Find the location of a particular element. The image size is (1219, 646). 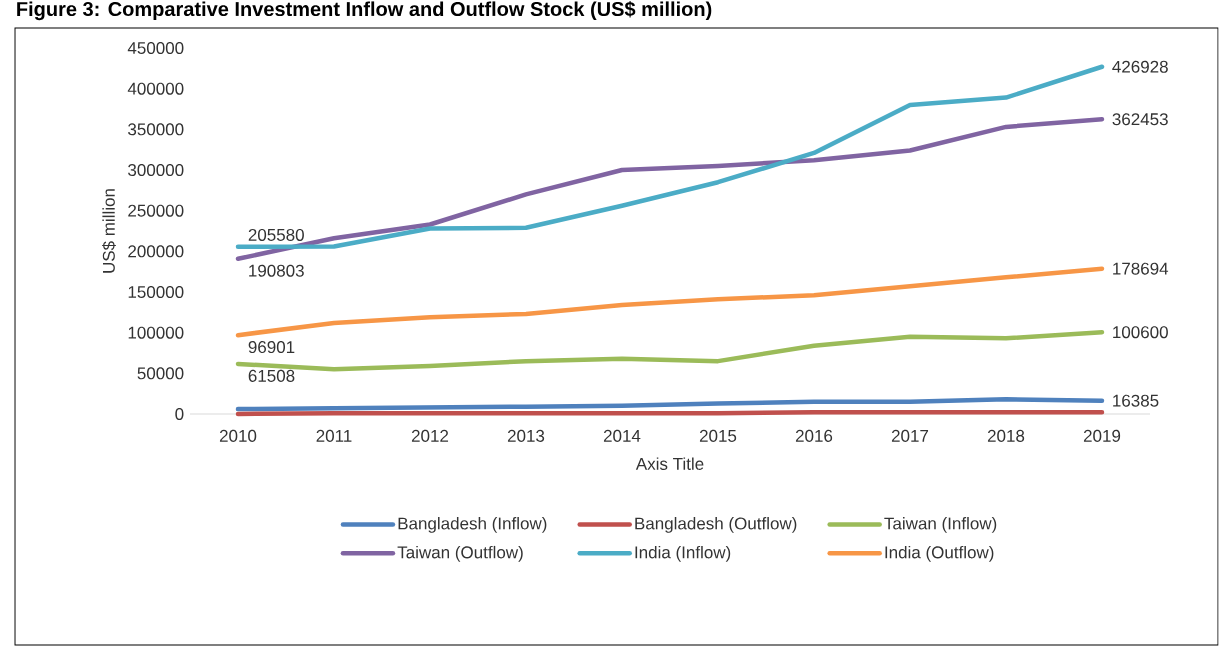

legend-label: Taiwan (Outflow) is located at coordinates (460, 553).